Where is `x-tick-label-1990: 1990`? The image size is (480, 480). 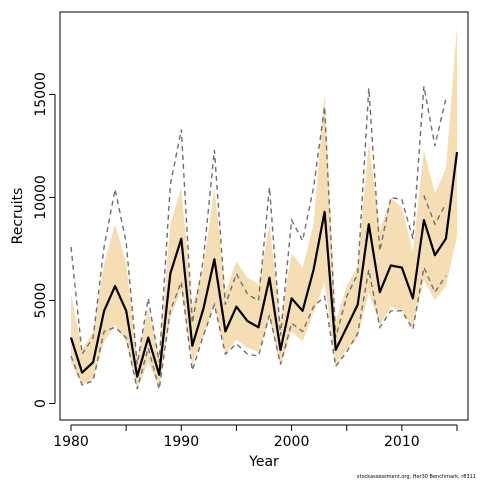
x-tick-label-1990: 1990 is located at coordinates (181, 442).